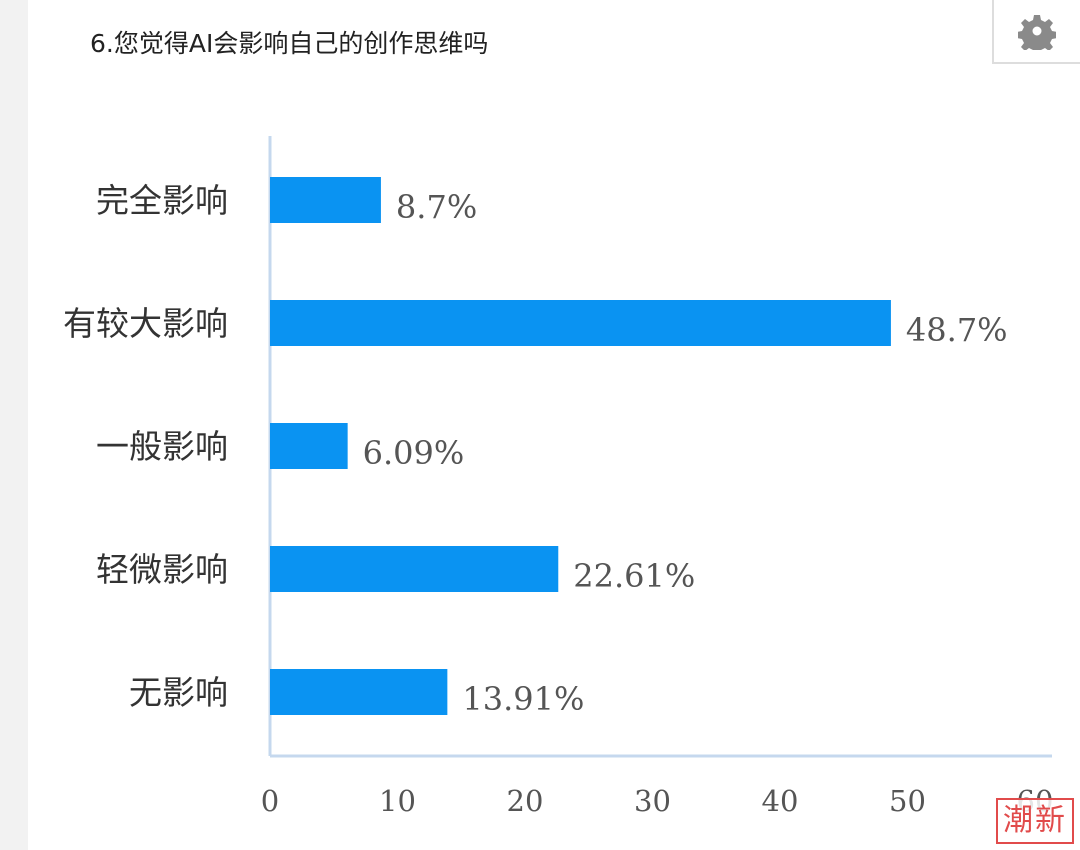 The height and width of the screenshot is (850, 1080). Describe the element at coordinates (162, 446) in the screenshot. I see `category-label: 一般影响` at that location.